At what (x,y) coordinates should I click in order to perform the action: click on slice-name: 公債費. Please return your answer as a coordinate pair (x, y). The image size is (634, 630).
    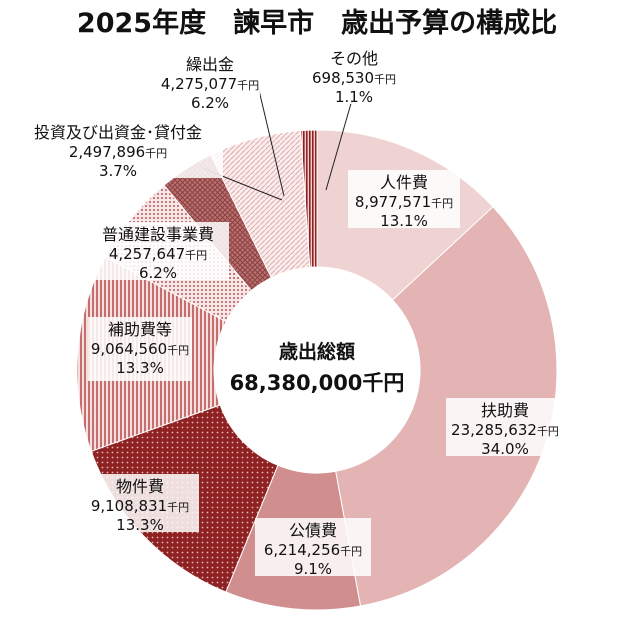
    Looking at the image, I should click on (313, 530).